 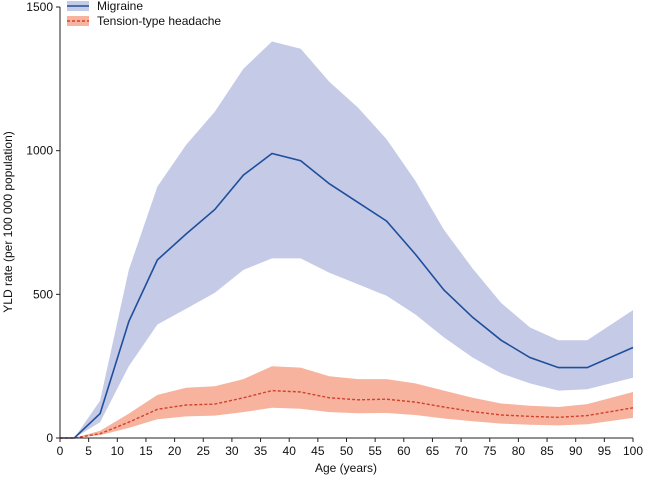 I want to click on legend-item-tension-type-headache: Tension-type headache, so click(x=144, y=21).